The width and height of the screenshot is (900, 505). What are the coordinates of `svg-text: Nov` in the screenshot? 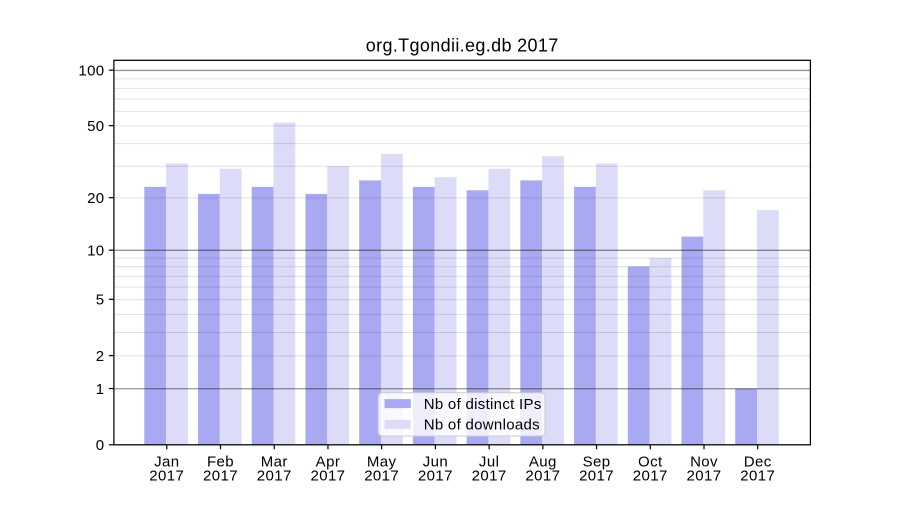 It's located at (704, 461).